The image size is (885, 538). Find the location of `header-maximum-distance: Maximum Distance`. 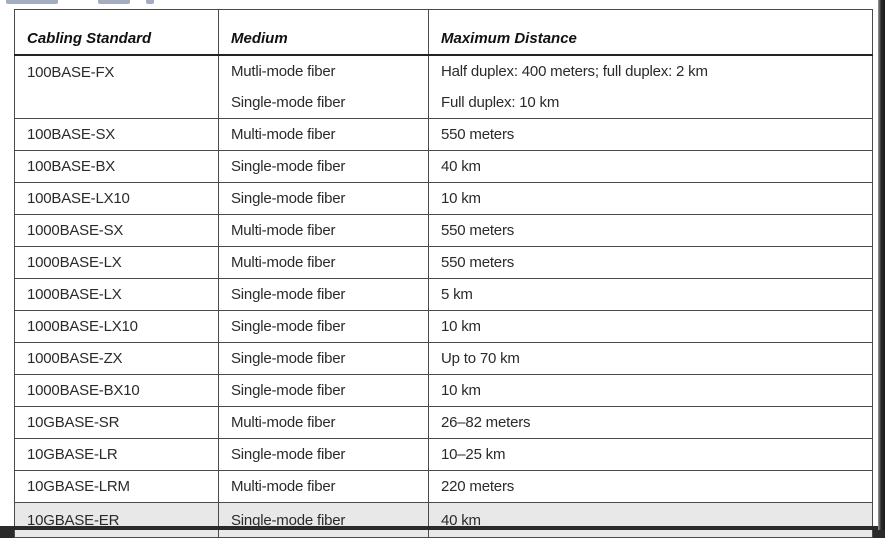

header-maximum-distance: Maximum Distance is located at coordinates (650, 32).